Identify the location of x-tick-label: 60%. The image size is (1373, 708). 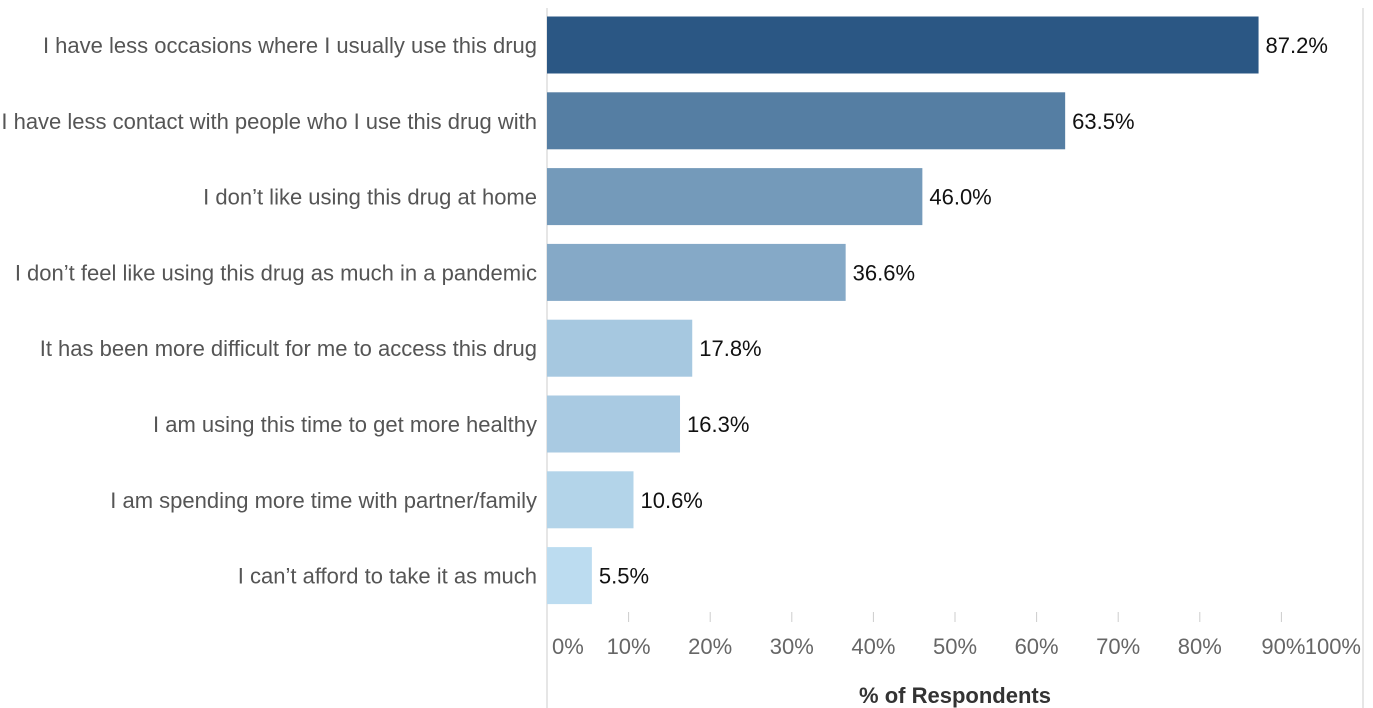
(1037, 646).